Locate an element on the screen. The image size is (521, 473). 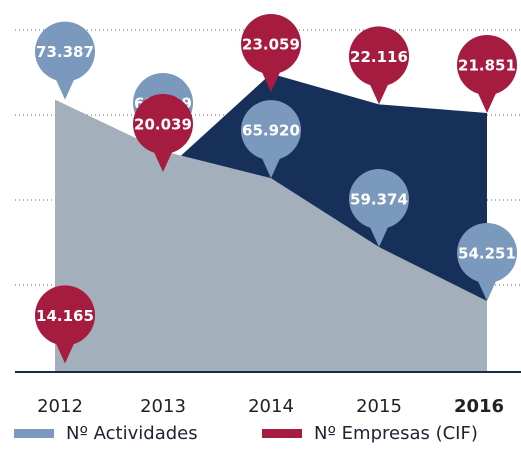
x-tick-label: 2015 is located at coordinates (379, 406).